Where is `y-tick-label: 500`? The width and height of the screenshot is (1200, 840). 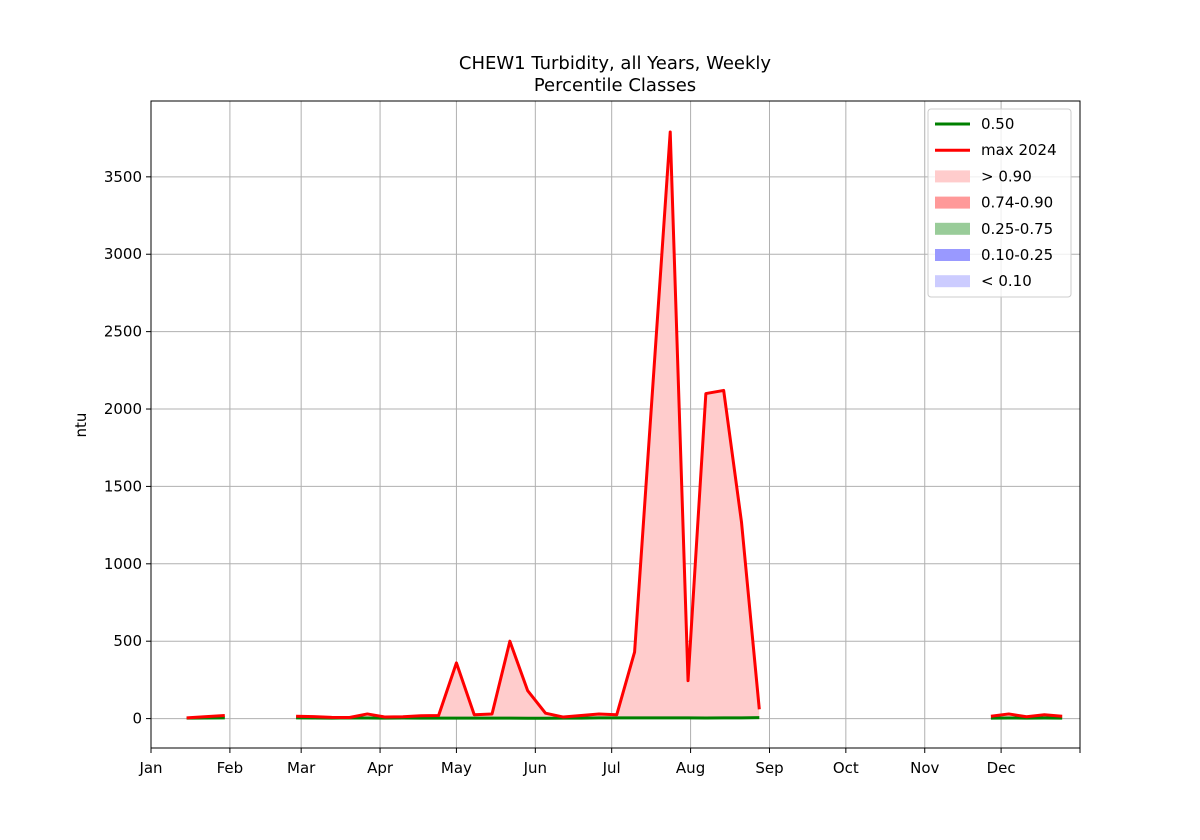 y-tick-label: 500 is located at coordinates (127, 641).